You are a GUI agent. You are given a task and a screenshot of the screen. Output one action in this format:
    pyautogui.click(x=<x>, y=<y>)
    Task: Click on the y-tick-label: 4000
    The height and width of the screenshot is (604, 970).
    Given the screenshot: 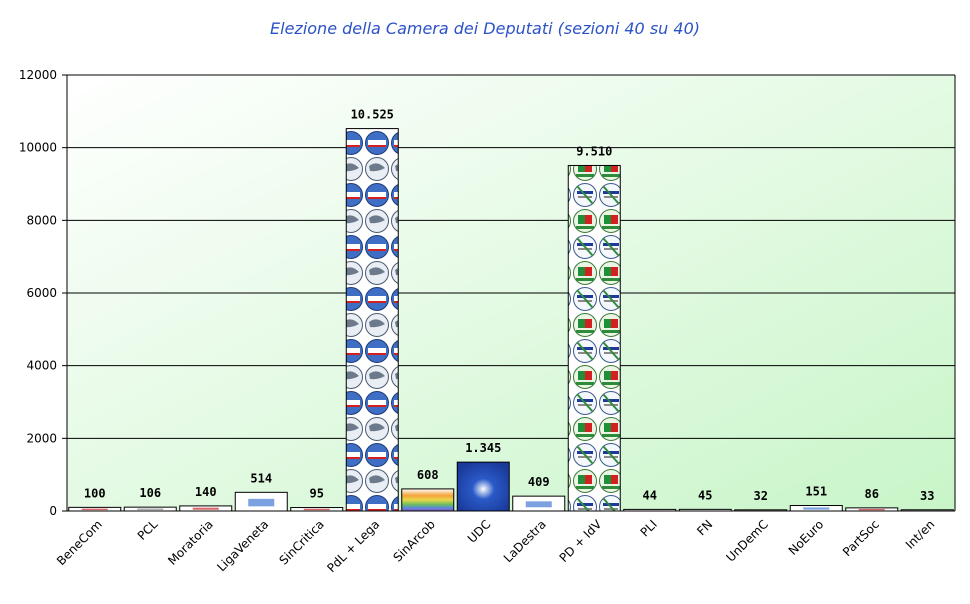 What is the action you would take?
    pyautogui.click(x=41, y=366)
    